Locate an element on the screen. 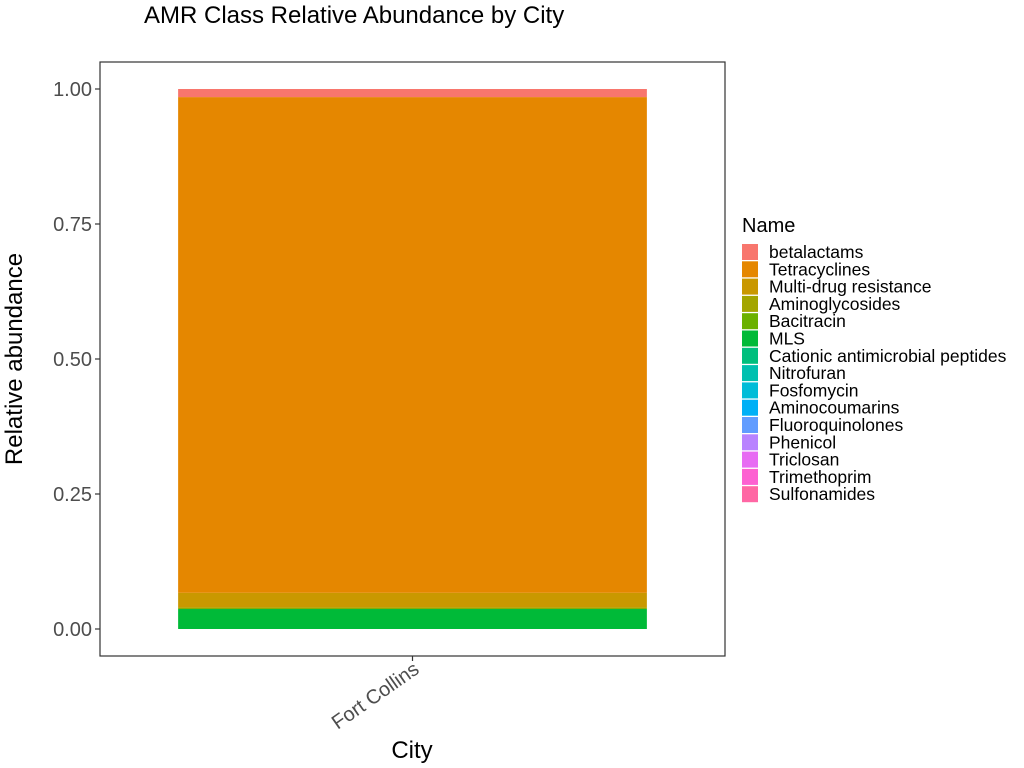 The image size is (1024, 768). legend-label: Bacitracin is located at coordinates (807, 321).